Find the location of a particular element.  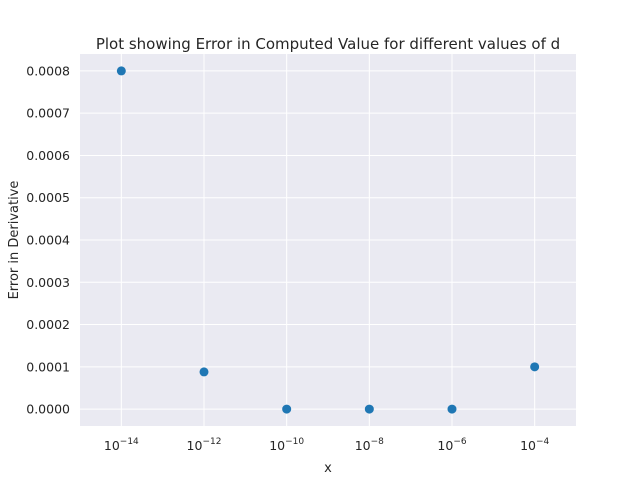

y-tick-label: 0.0007 is located at coordinates (48, 113).